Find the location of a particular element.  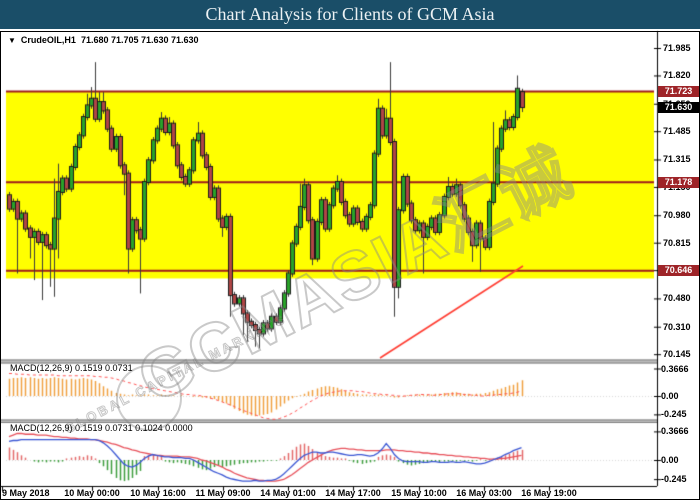

time-axis-label: 14 May 17:00 is located at coordinates (353, 493).